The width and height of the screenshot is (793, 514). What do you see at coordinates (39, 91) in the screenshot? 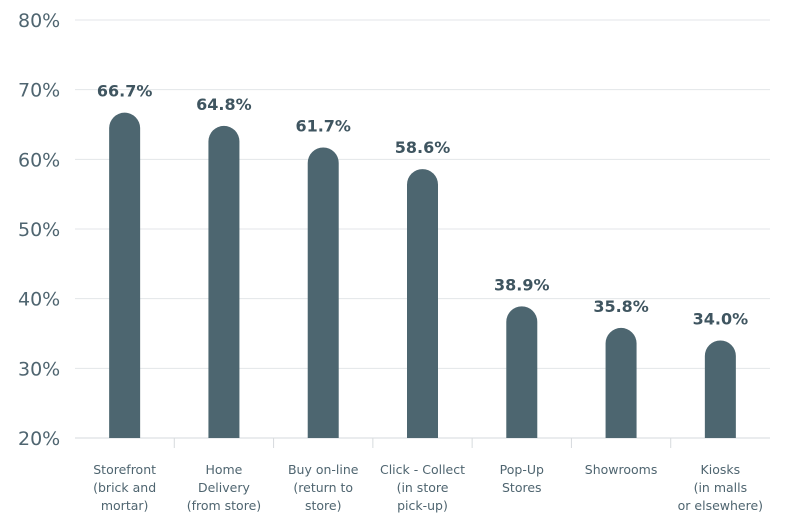
I see `y-tick-label: 70%` at bounding box center [39, 91].